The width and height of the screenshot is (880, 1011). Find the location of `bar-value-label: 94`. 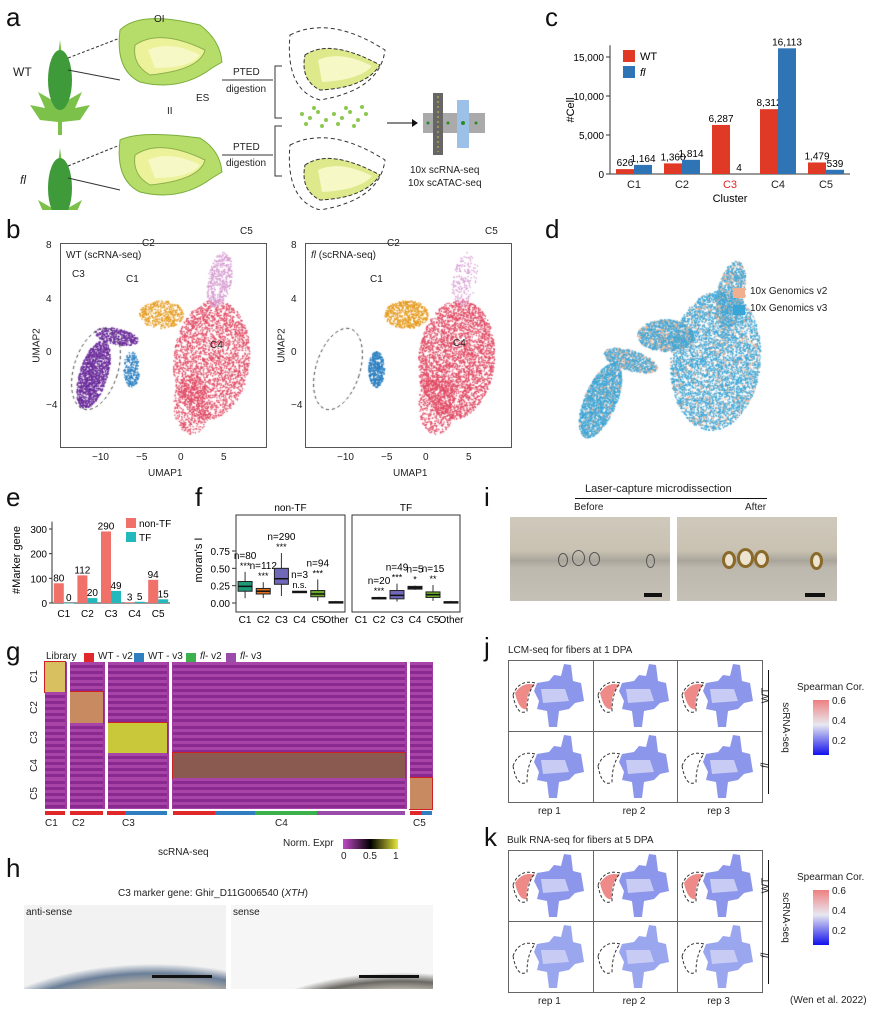

bar-value-label: 94 is located at coordinates (154, 575).